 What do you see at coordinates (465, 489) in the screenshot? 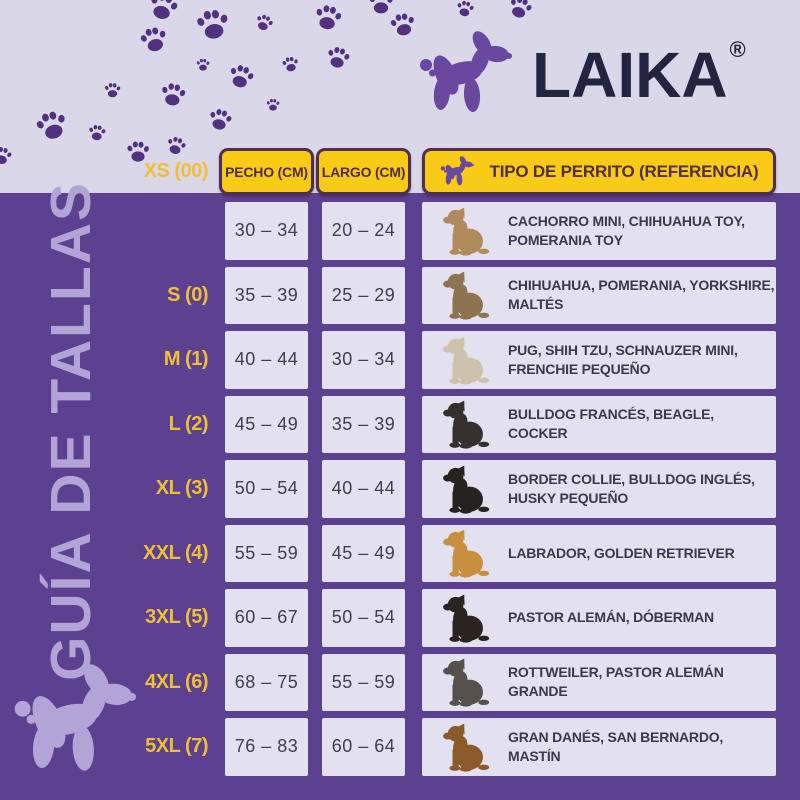
I see `border-collie-photo` at bounding box center [465, 489].